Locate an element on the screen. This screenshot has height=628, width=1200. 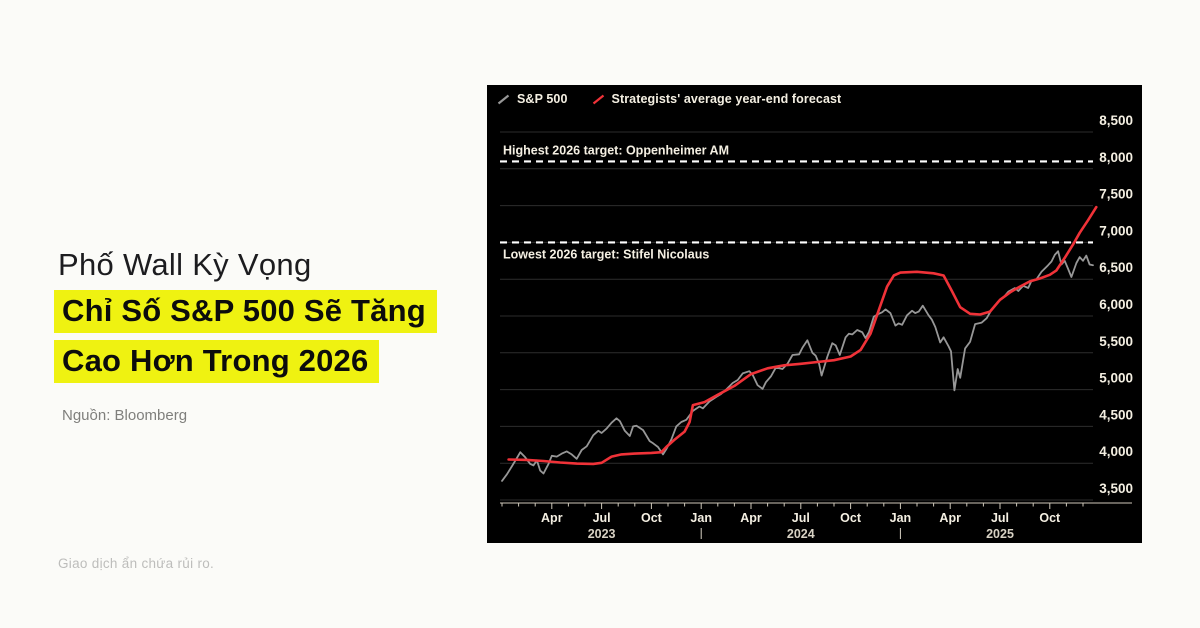
y-tick-label: 4,500 is located at coordinates (1116, 414).